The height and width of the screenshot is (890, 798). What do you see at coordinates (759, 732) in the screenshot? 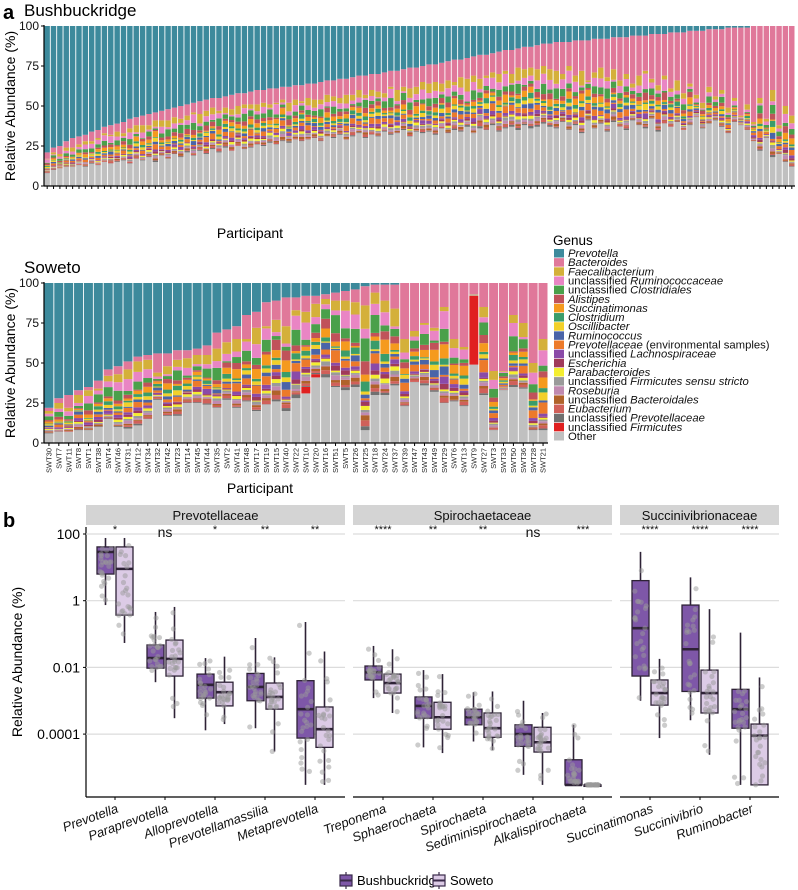
I see `box-soweto` at bounding box center [759, 732].